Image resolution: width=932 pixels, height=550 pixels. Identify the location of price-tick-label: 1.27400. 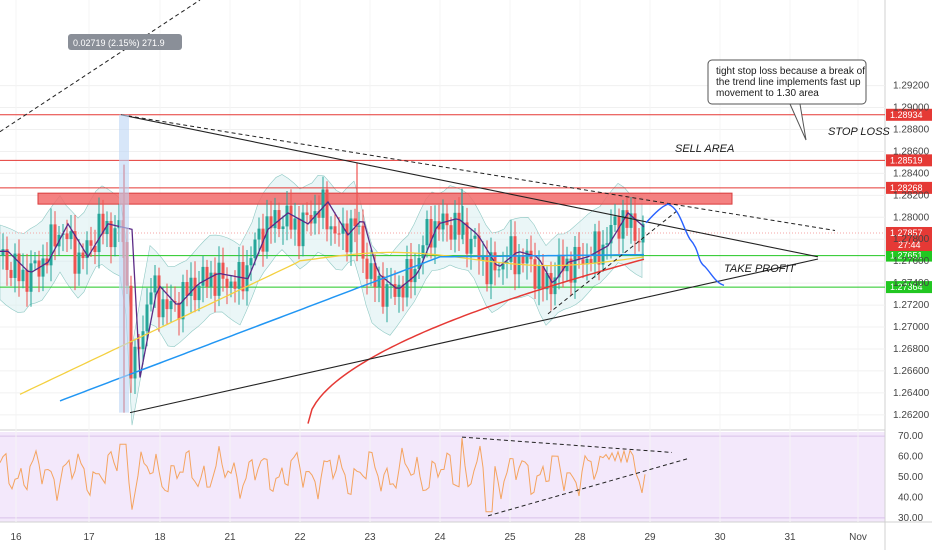
(911, 283).